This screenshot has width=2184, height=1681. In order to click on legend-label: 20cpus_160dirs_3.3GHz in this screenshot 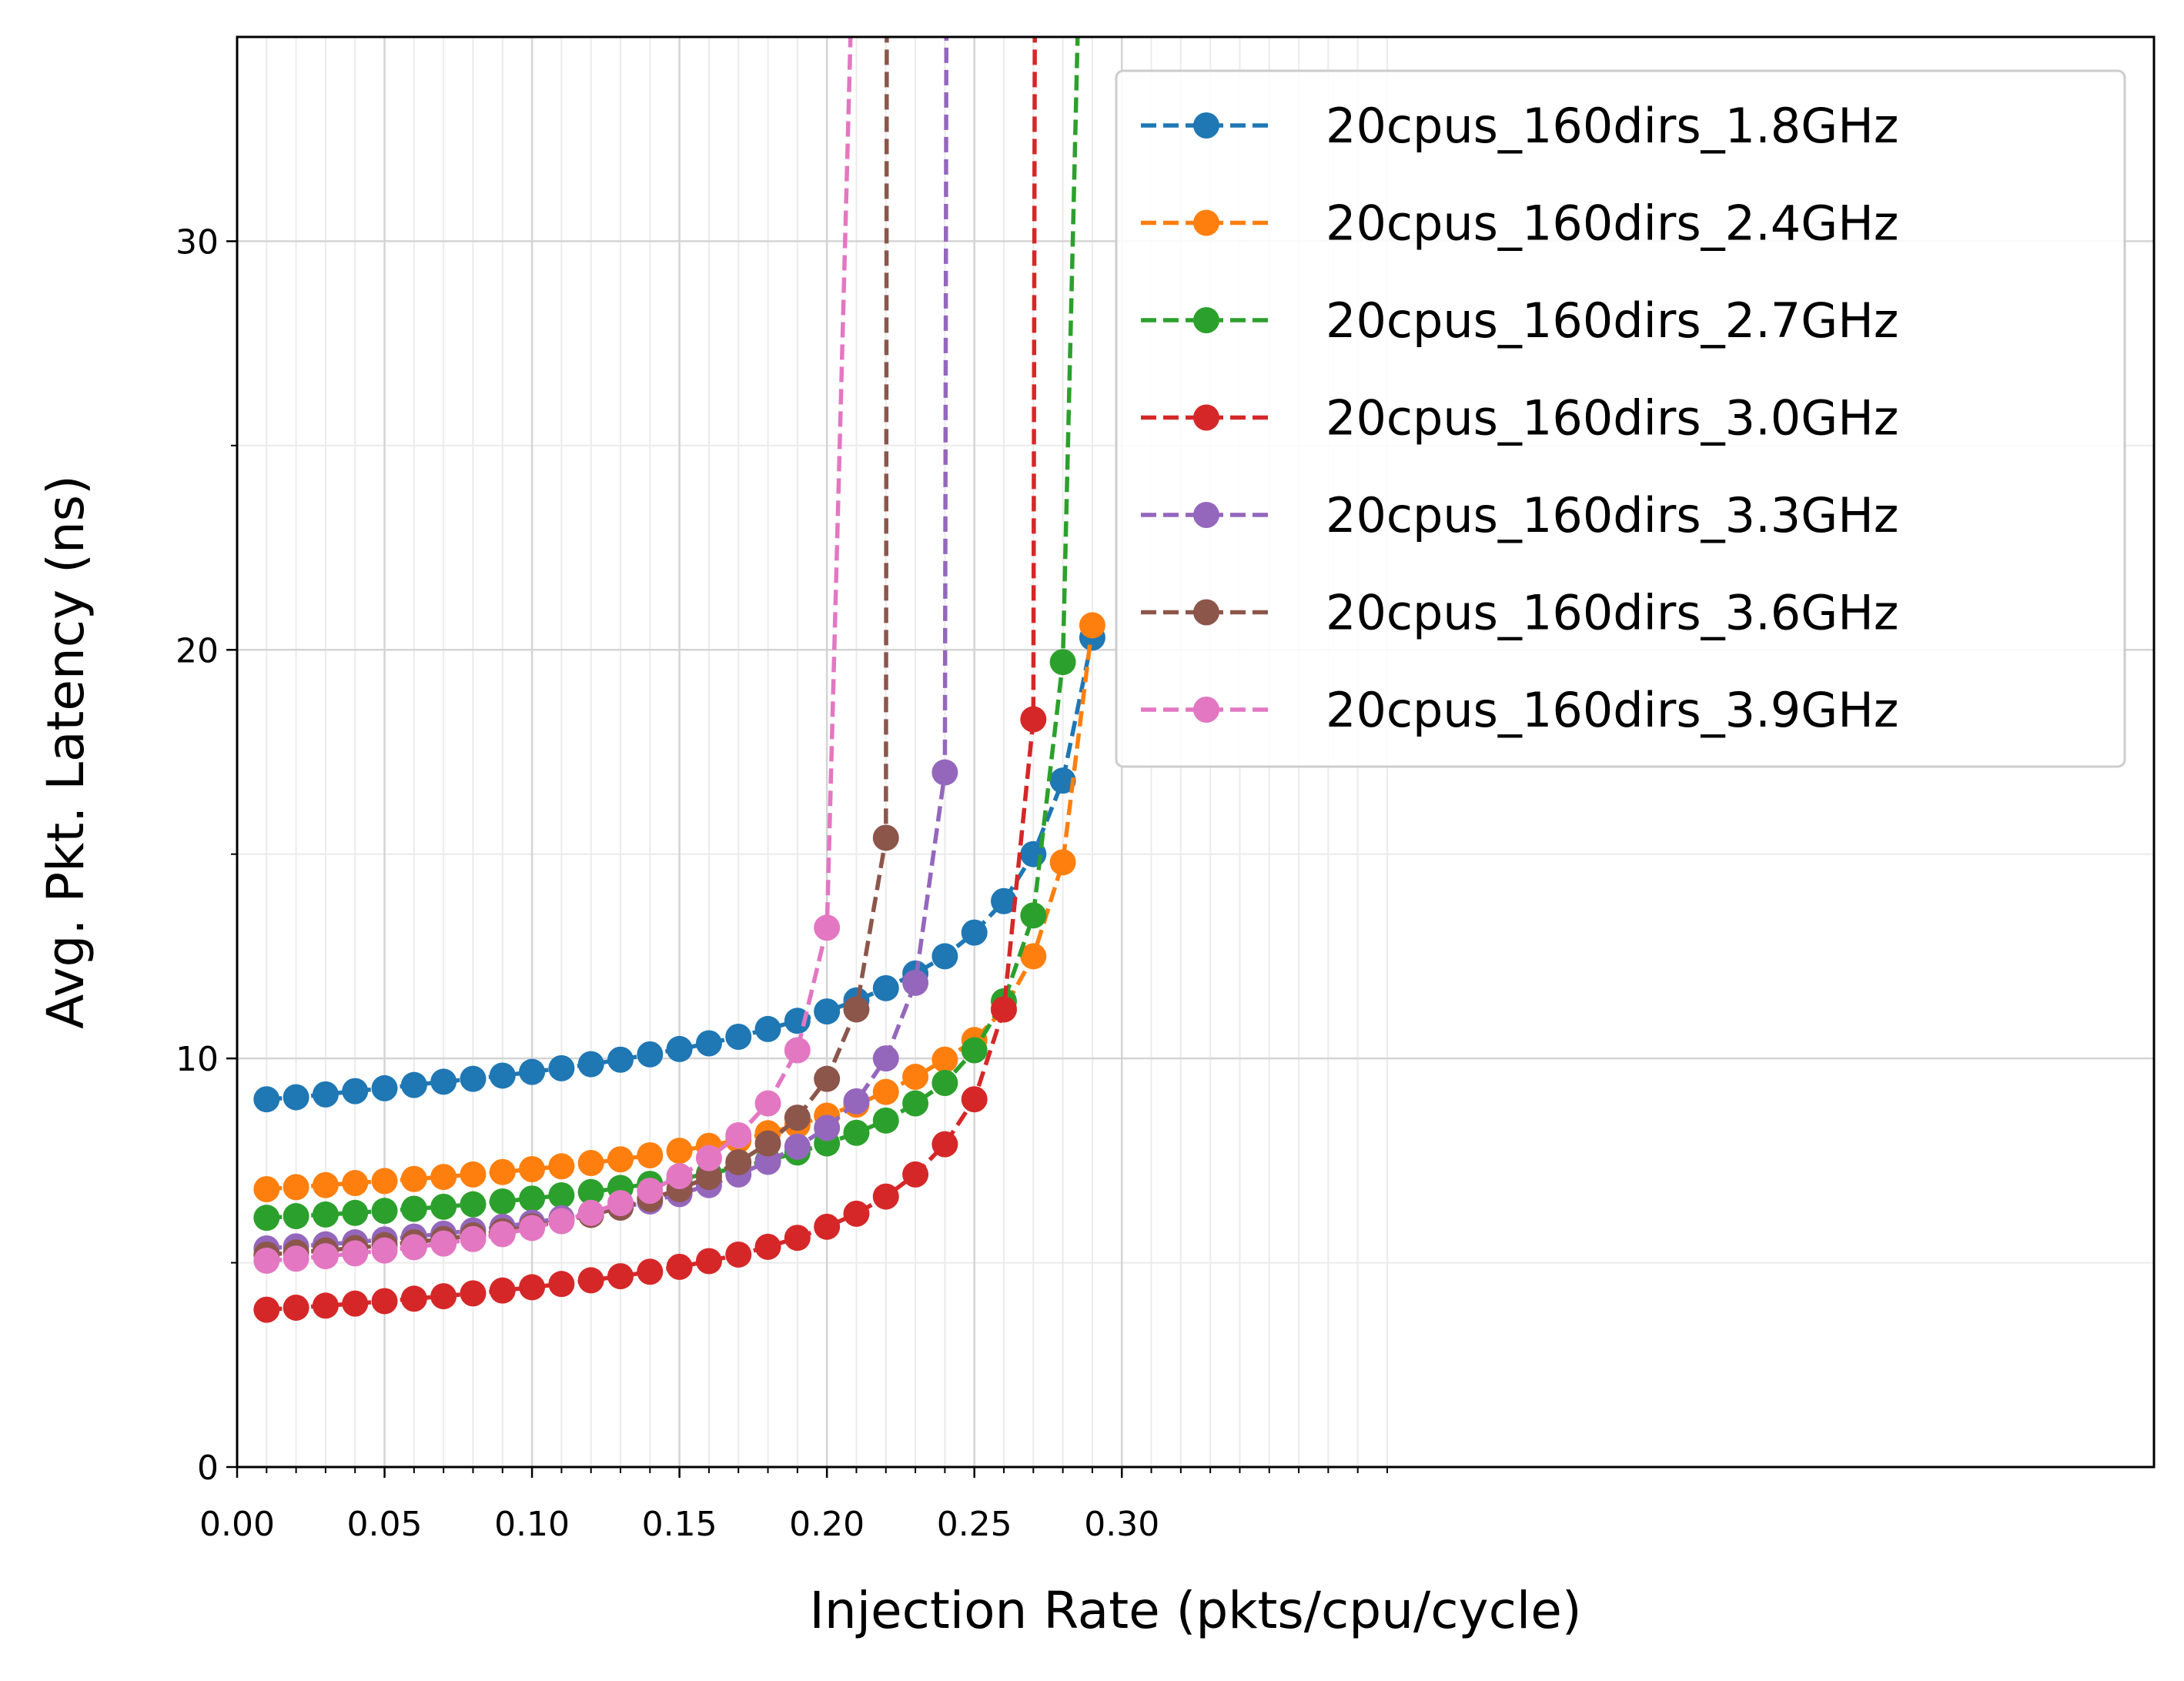, I will do `click(1612, 515)`.